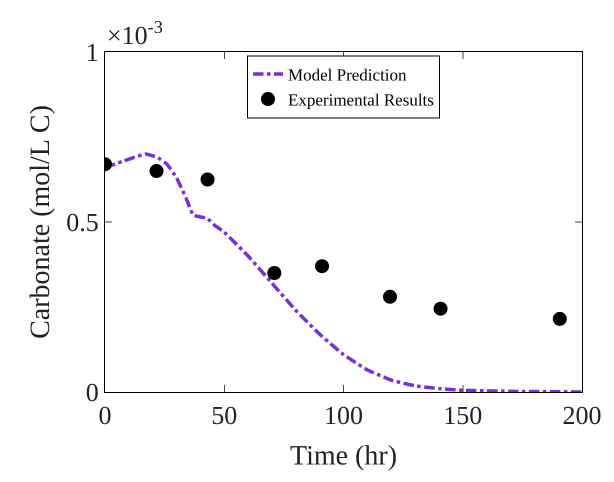  I want to click on x-tick-label: 200, so click(582, 415).